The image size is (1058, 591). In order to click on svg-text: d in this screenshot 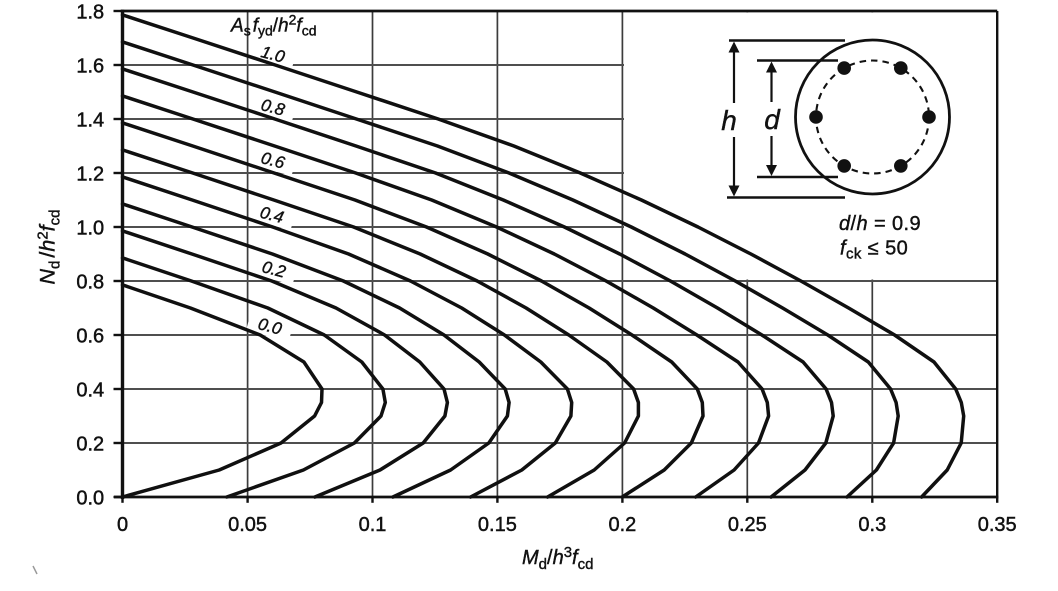, I will do `click(772, 119)`.